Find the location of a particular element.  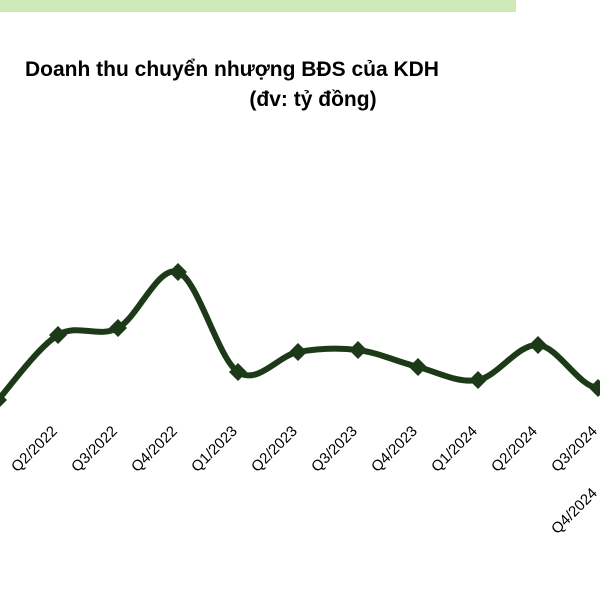

x-tick-label: Q2/2024 is located at coordinates (514, 449).